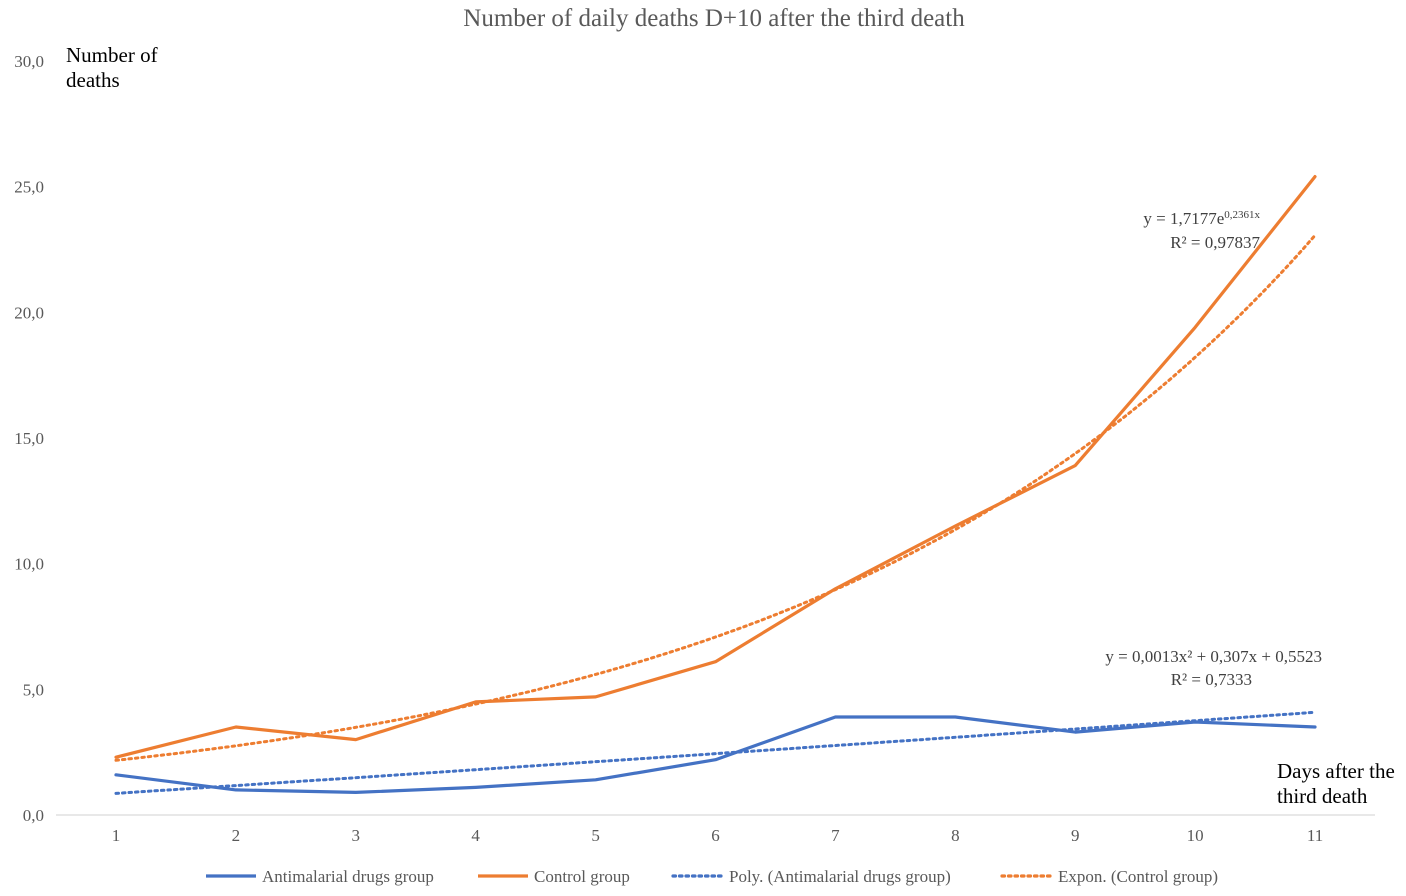  I want to click on x-tick-label: 3, so click(356, 835).